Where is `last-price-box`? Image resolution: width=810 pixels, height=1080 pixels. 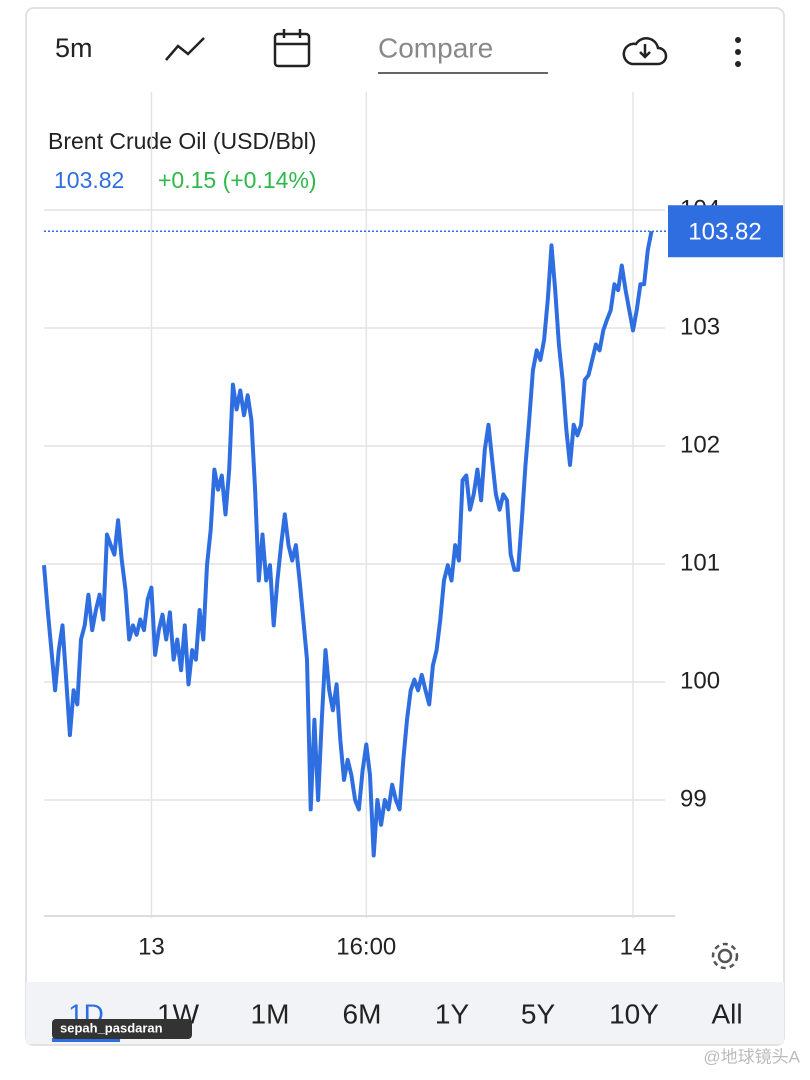
last-price-box is located at coordinates (725, 231).